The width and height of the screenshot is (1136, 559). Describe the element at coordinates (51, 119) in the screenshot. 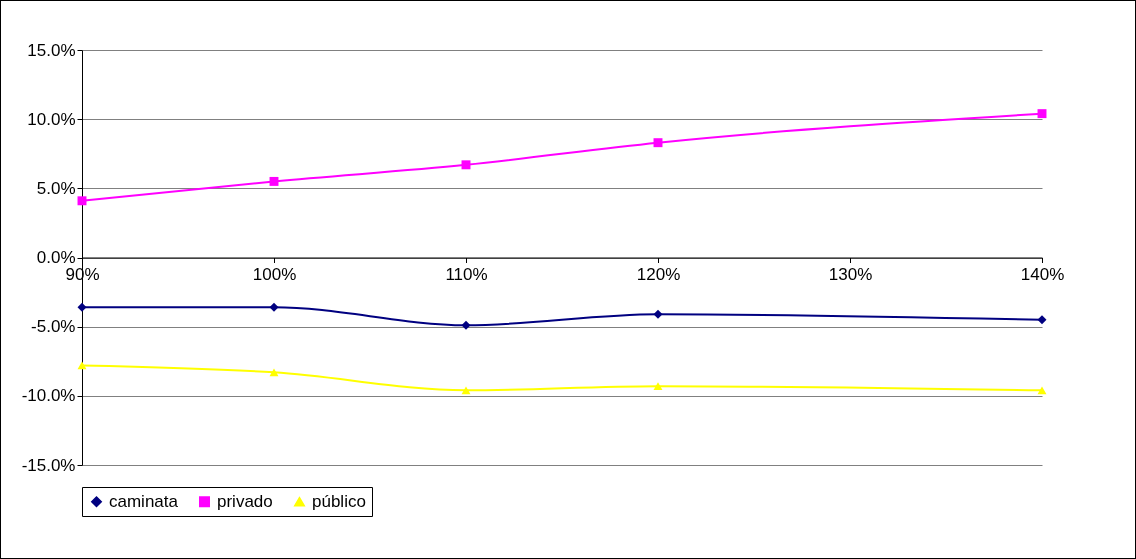

I see `y-tick-label: 10.0%` at that location.